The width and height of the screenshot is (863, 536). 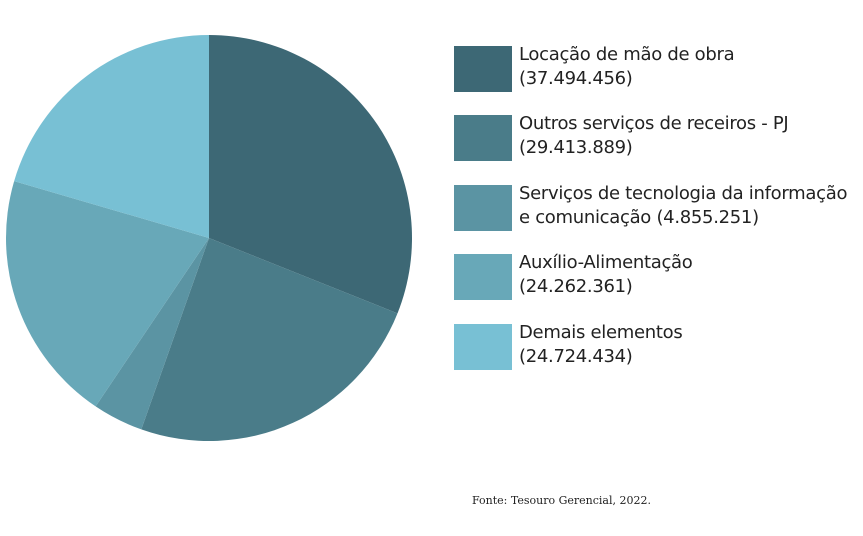 I want to click on legend-value: (29.413.889), so click(x=576, y=147).